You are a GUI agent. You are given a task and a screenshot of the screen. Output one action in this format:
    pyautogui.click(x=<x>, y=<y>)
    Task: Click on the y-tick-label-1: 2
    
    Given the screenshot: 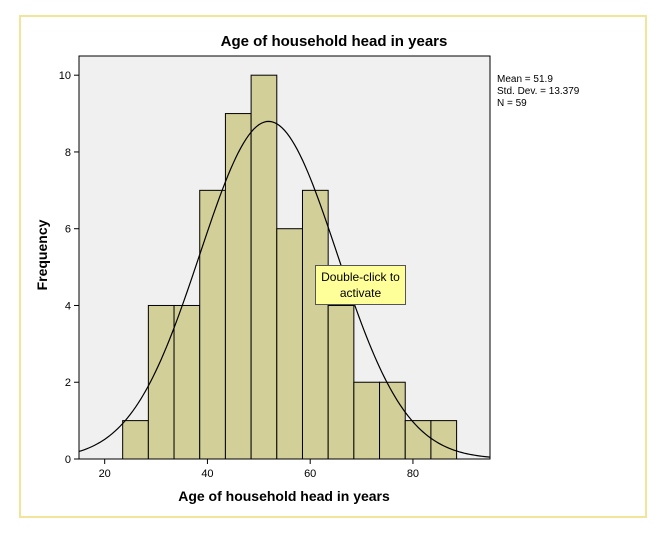 What is the action you would take?
    pyautogui.click(x=68, y=383)
    